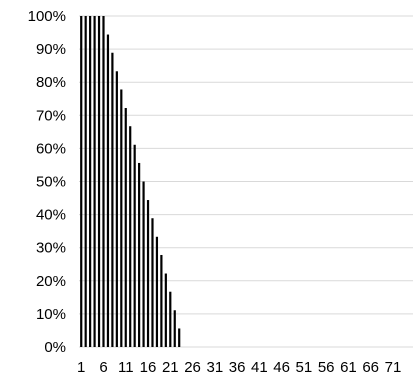 This screenshot has width=419, height=380. What do you see at coordinates (51, 182) in the screenshot?
I see `y-tick-label: 50%` at bounding box center [51, 182].